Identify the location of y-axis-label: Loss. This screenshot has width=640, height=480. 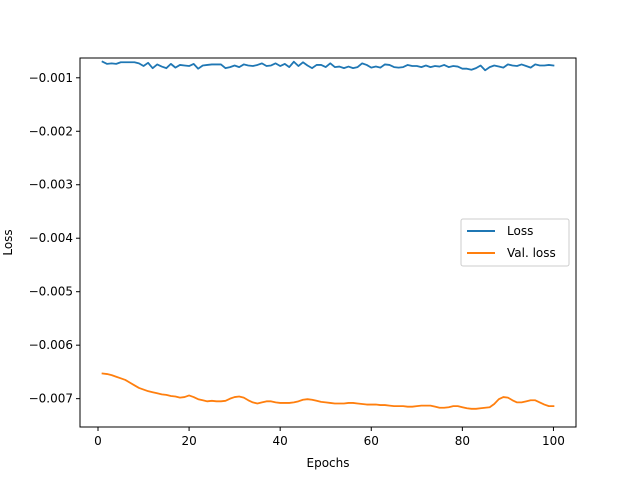
(8, 242).